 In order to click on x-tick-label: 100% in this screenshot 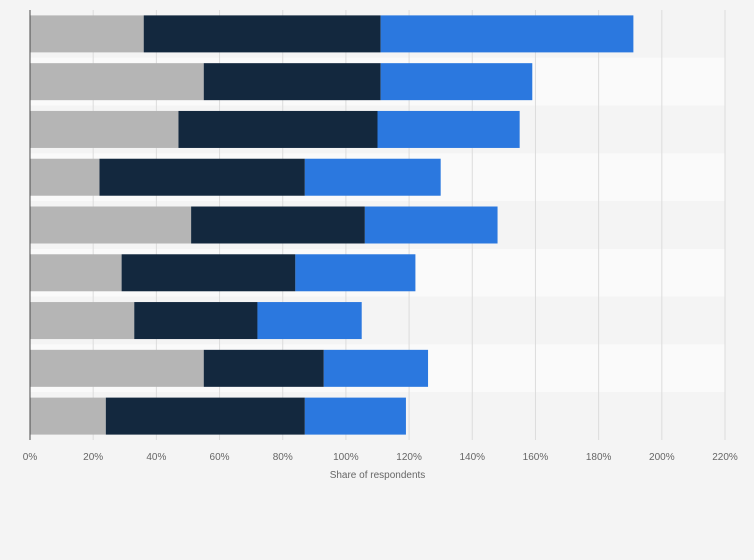, I will do `click(346, 457)`.